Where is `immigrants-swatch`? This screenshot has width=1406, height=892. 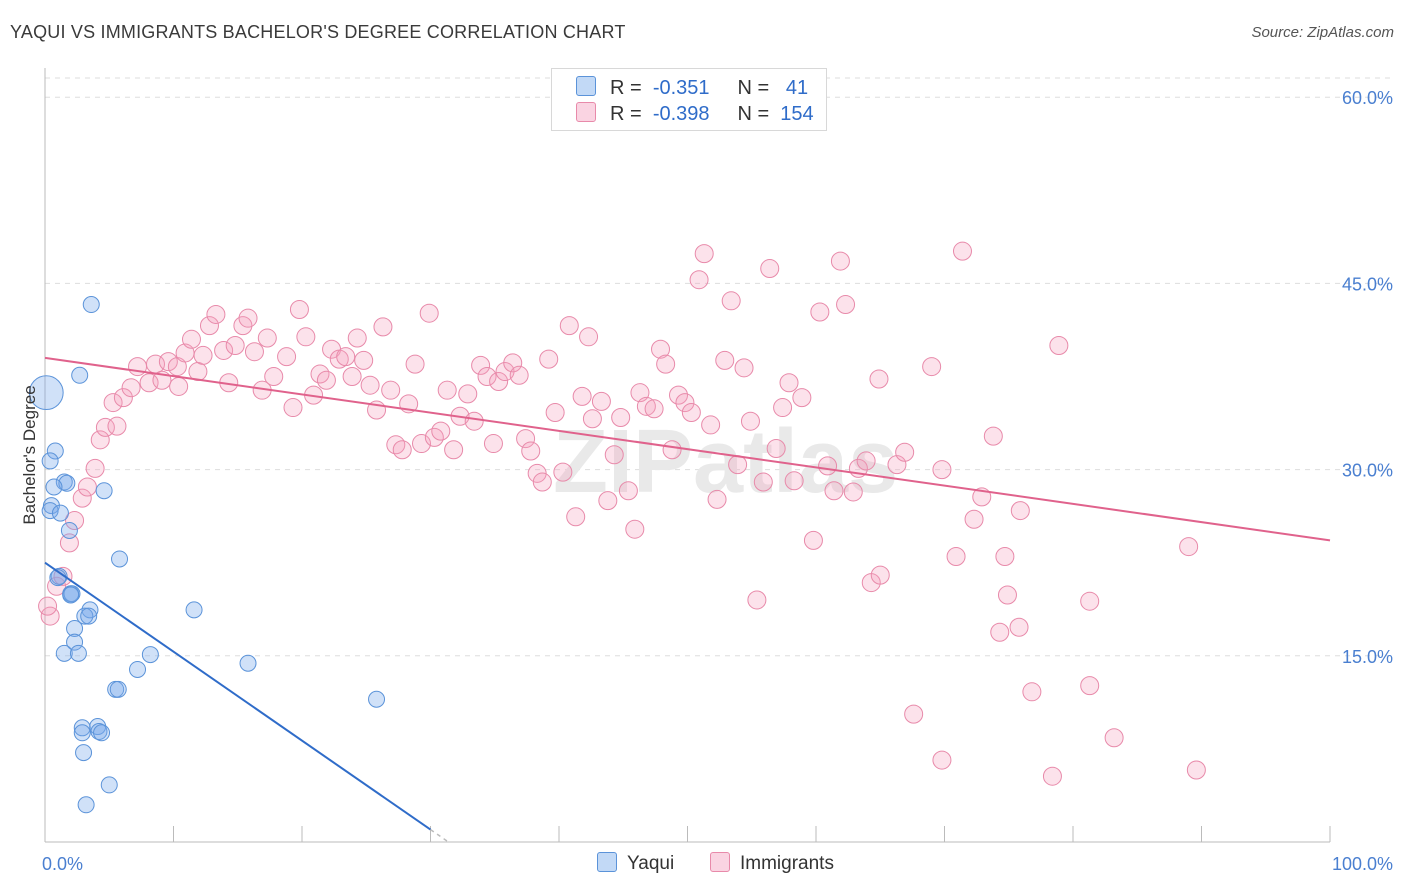
immigrants-swatch is located at coordinates (720, 862).